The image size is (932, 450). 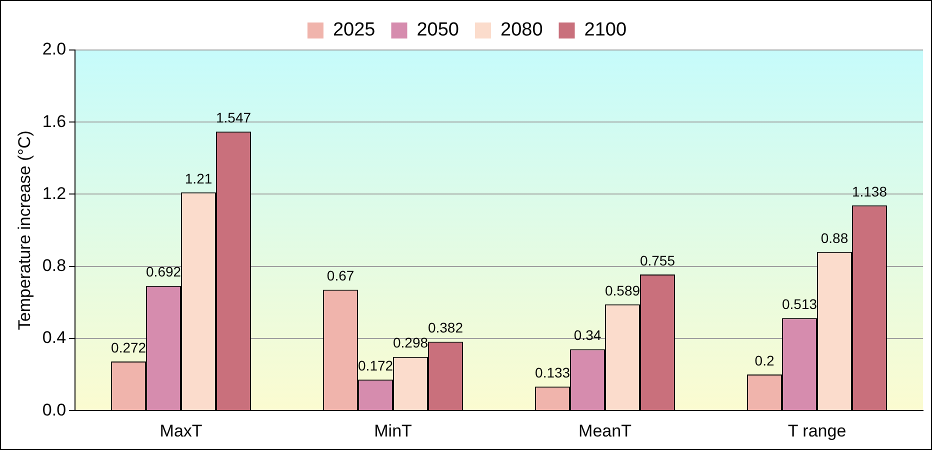 I want to click on x-tick-label: MeanT, so click(x=605, y=430).